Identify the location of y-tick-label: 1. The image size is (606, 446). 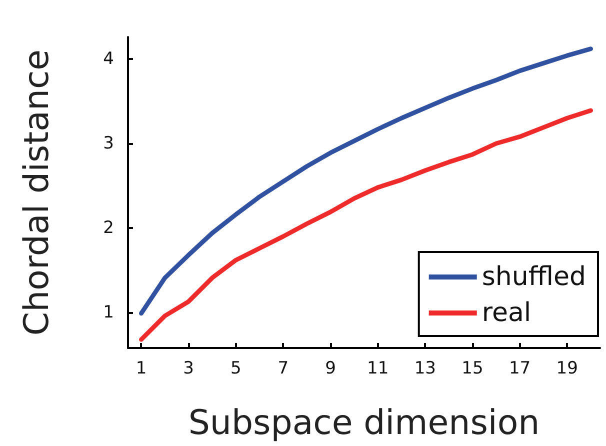
(108, 312).